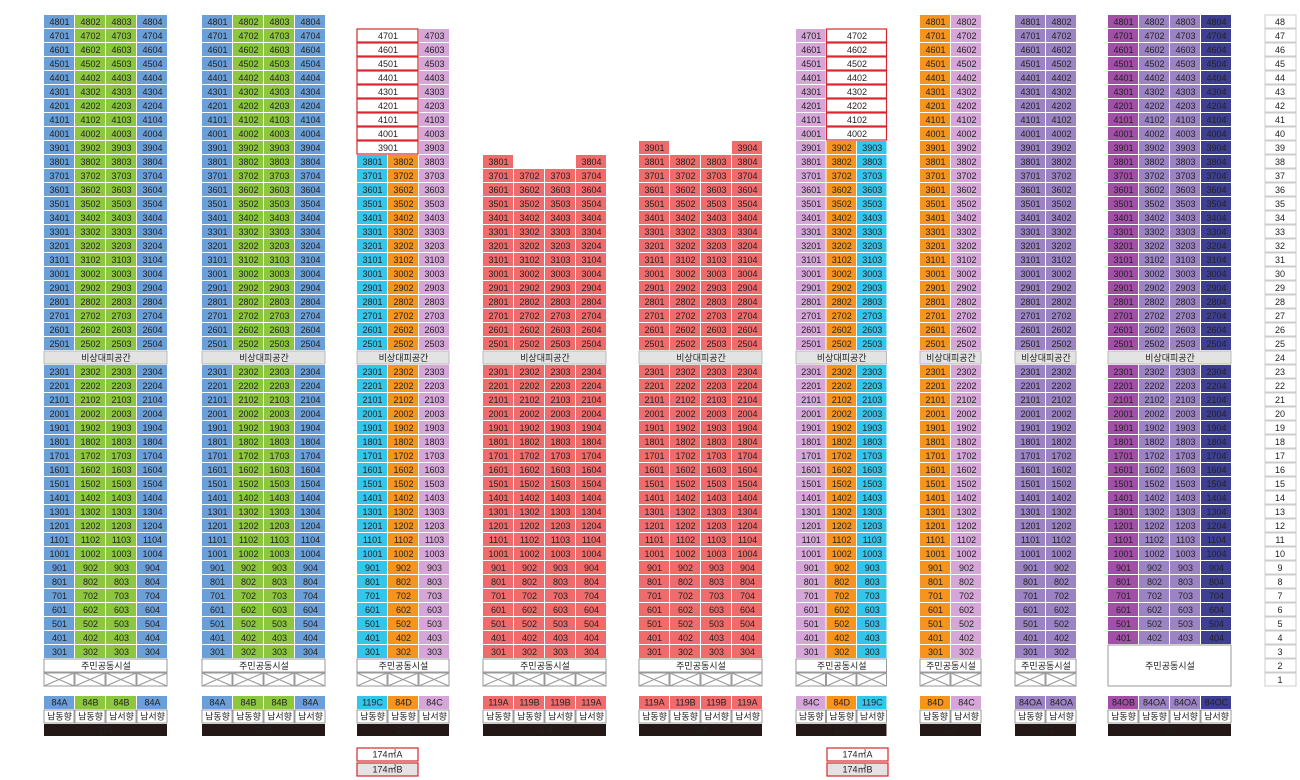 The width and height of the screenshot is (1300, 780). Describe the element at coordinates (121, 330) in the screenshot. I see `unit-label: 2603` at that location.